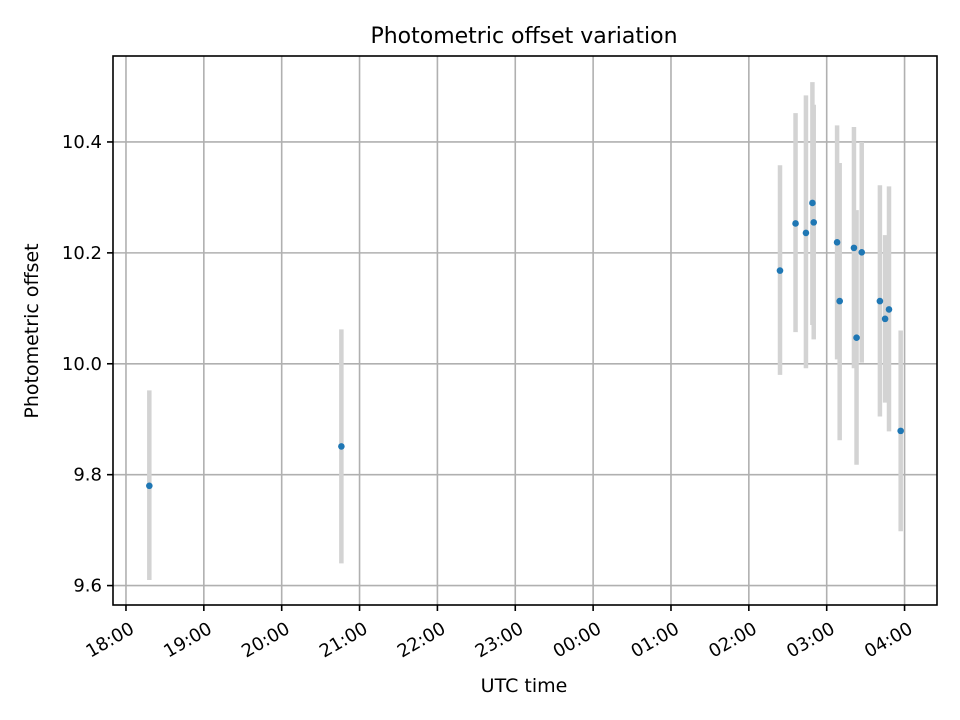 This screenshot has height=720, width=960. Describe the element at coordinates (32, 330) in the screenshot. I see `y-axis-label: Photometric offset` at that location.